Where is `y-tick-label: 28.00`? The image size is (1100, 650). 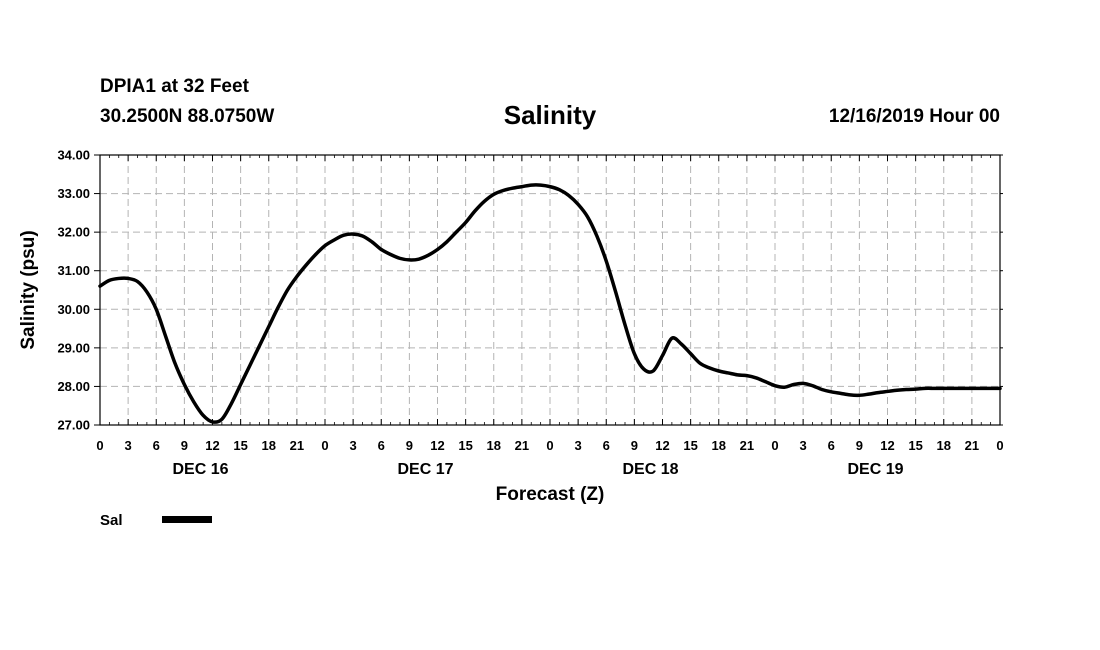 y-tick-label: 28.00 is located at coordinates (73, 386).